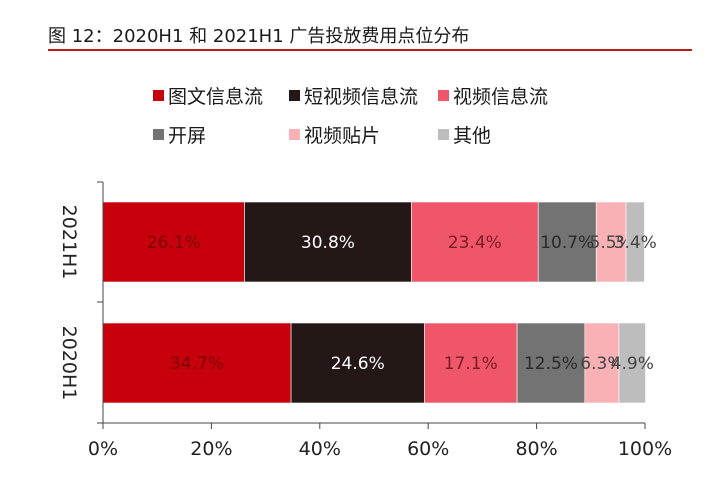  What do you see at coordinates (551, 364) in the screenshot?
I see `data-label-2020H1-4: 12.5%` at bounding box center [551, 364].